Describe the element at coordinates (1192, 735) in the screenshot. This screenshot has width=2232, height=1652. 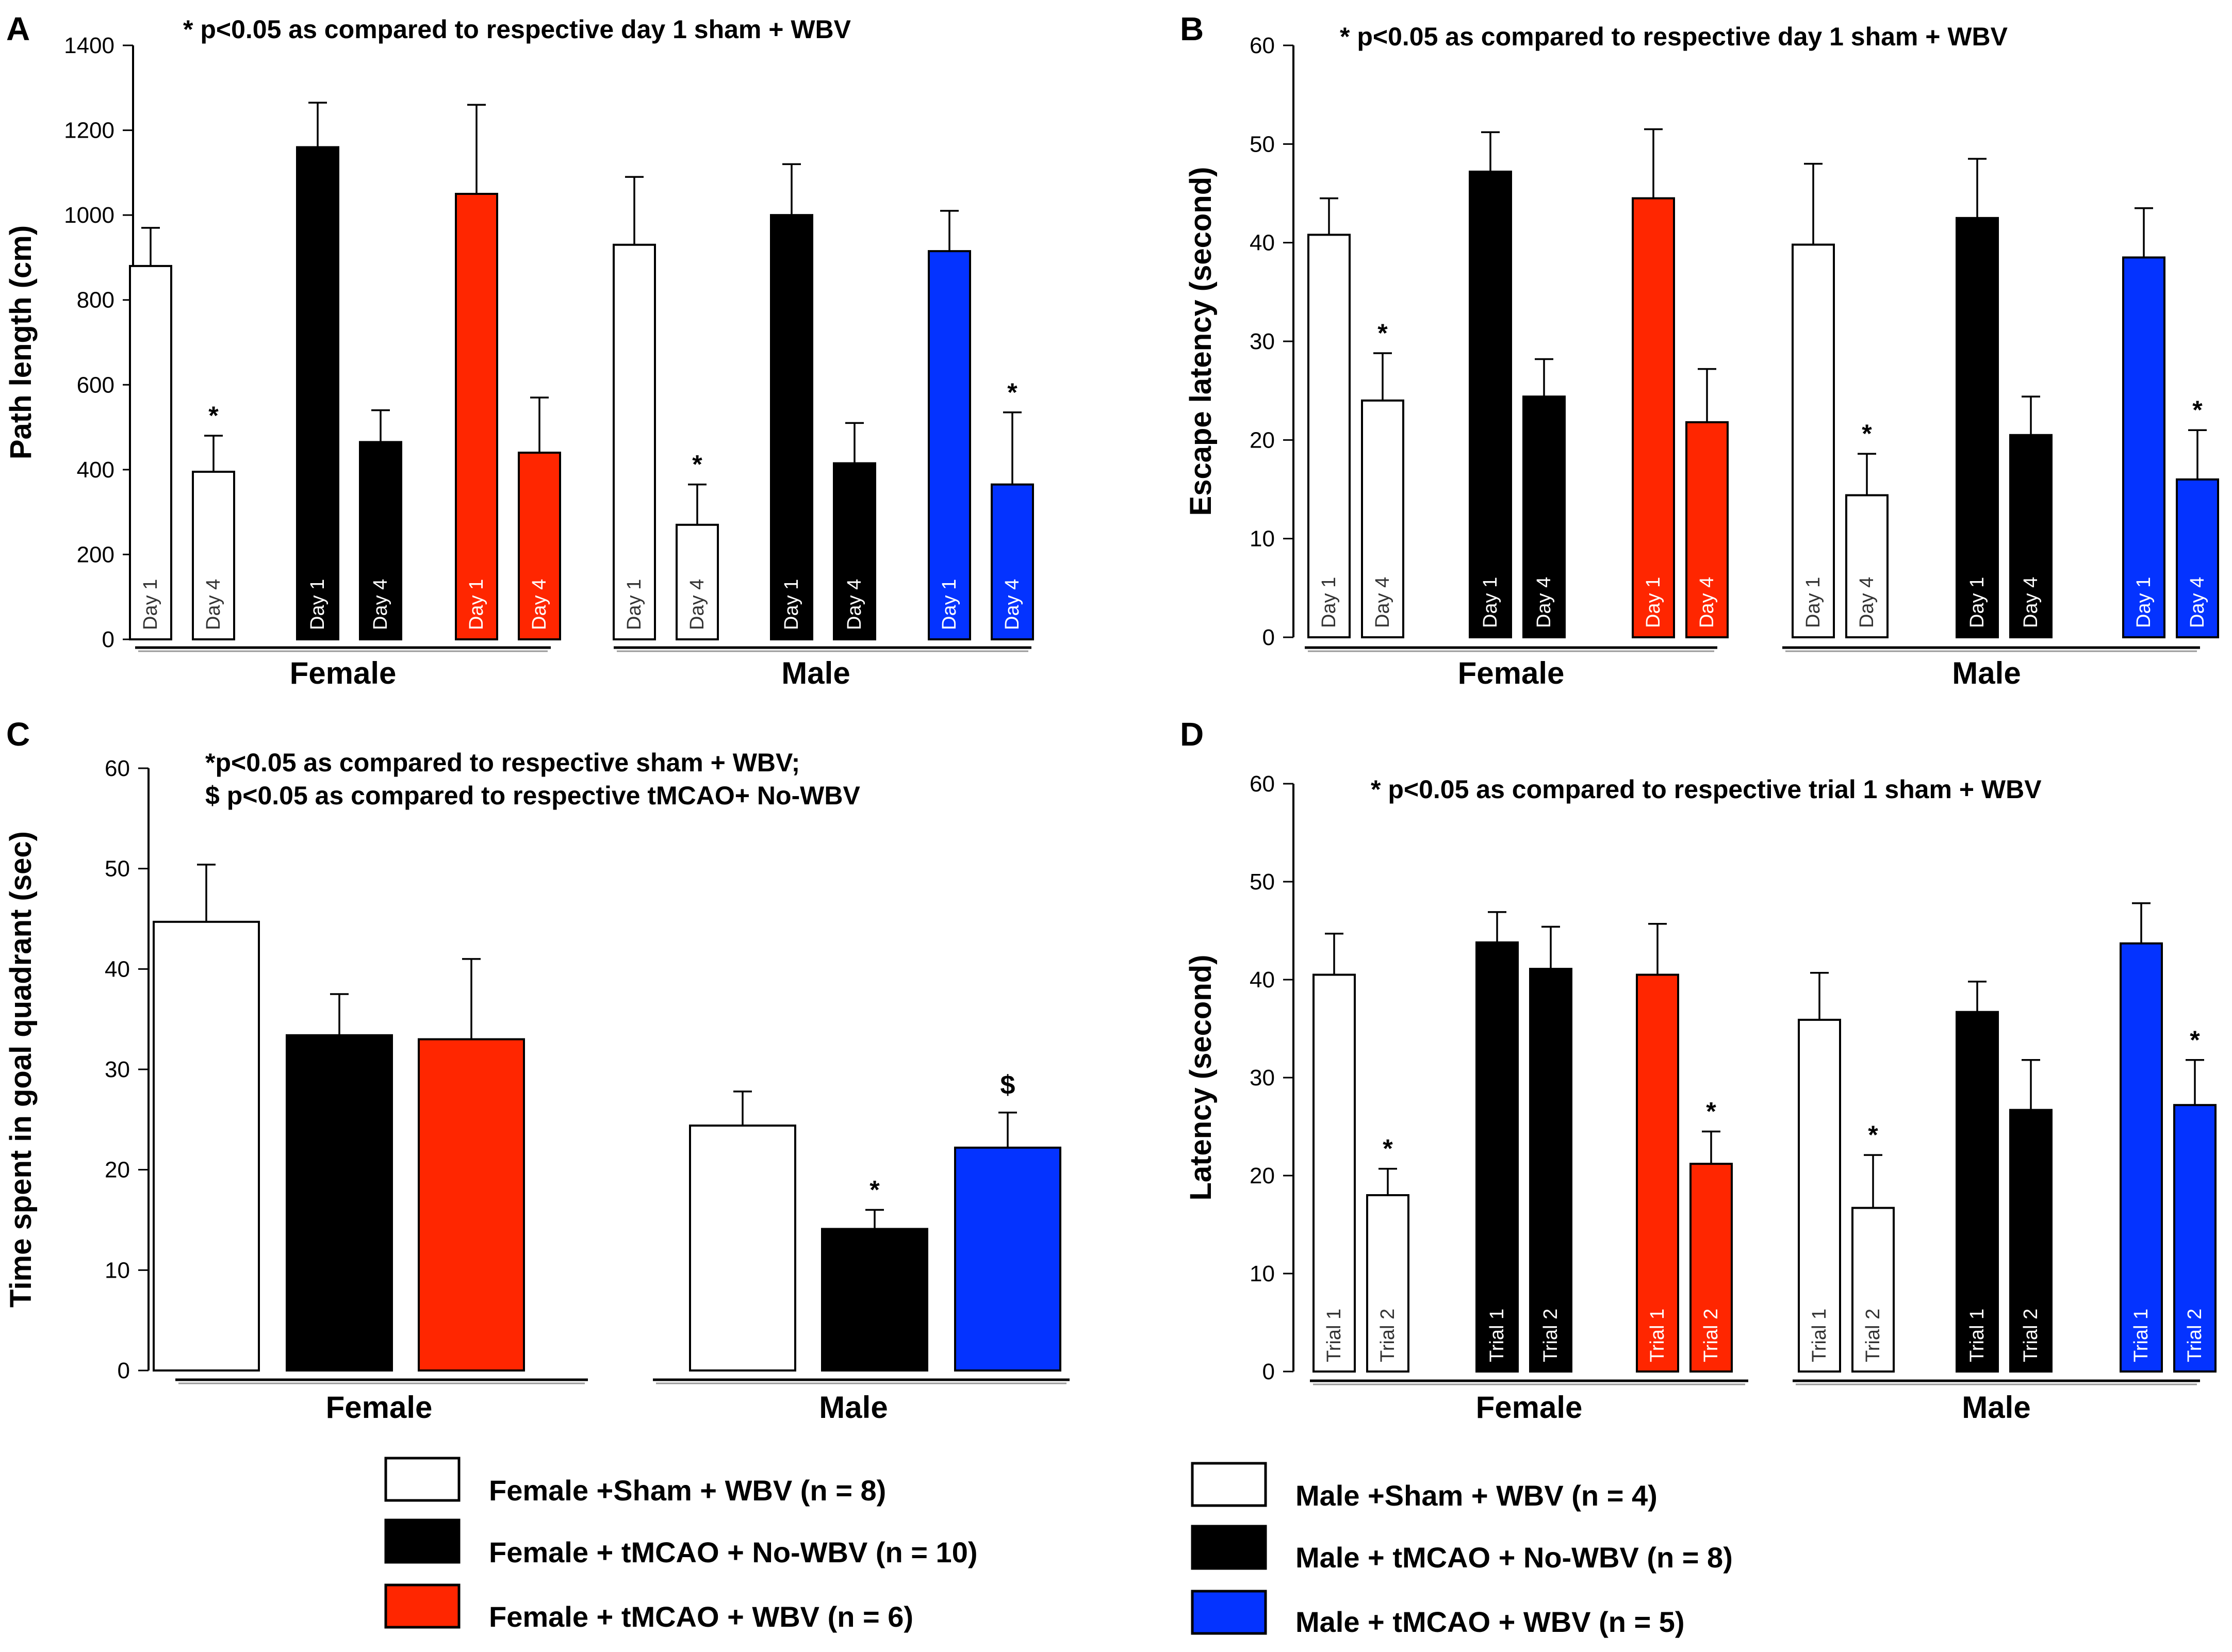
I see `panel-label: D` at that location.